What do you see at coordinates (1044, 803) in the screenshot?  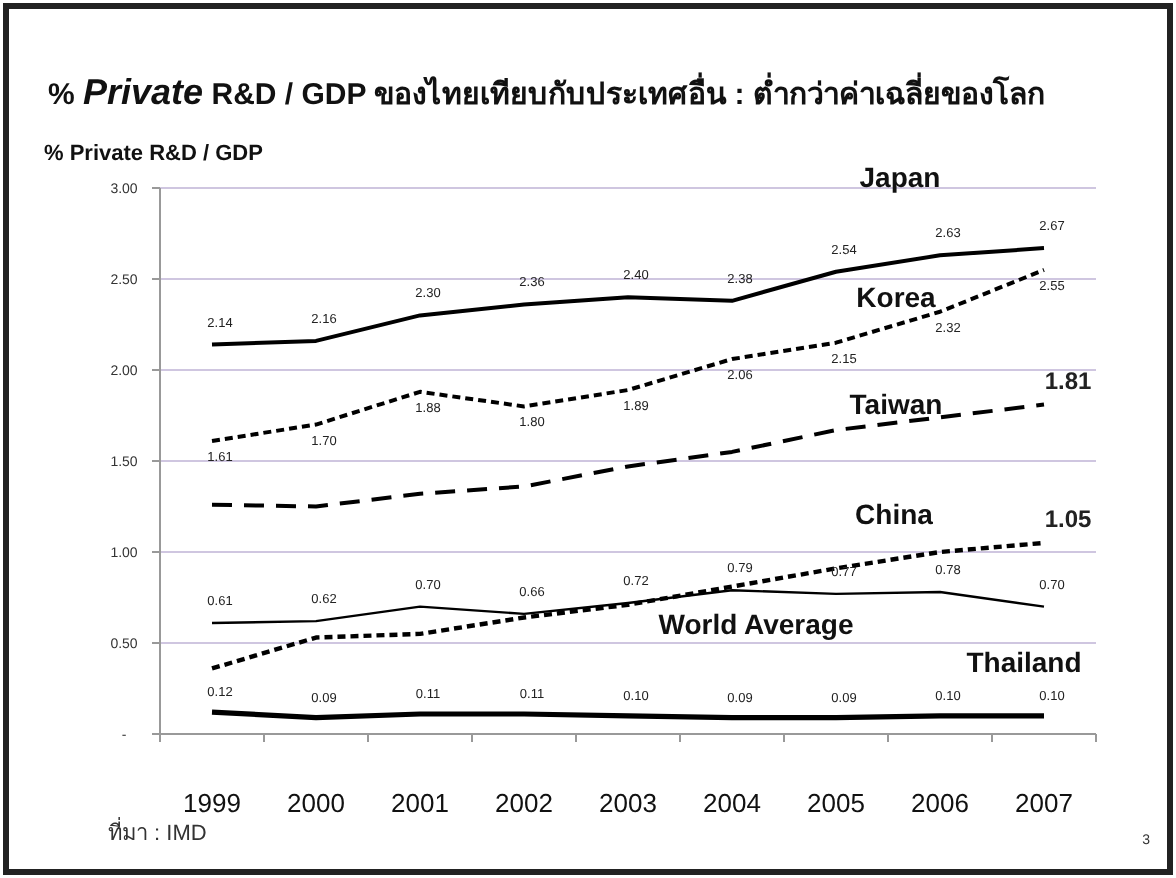 I see `x-tick-label: 2007` at bounding box center [1044, 803].